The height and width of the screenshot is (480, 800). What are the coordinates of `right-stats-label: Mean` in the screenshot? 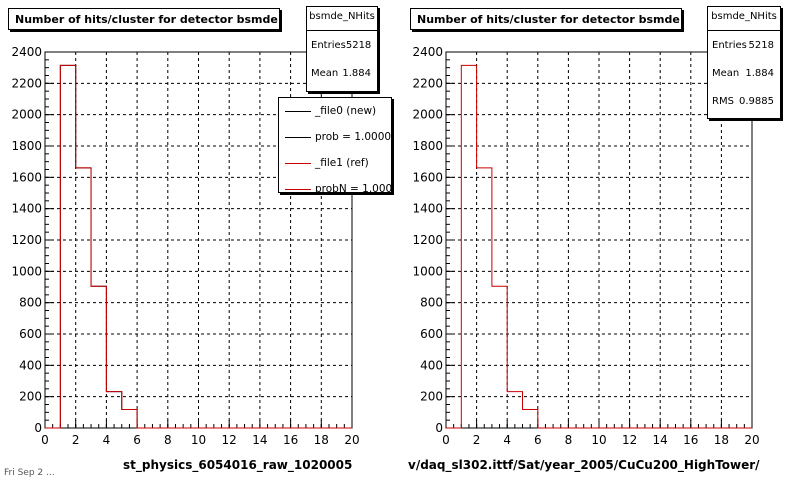 It's located at (726, 73).